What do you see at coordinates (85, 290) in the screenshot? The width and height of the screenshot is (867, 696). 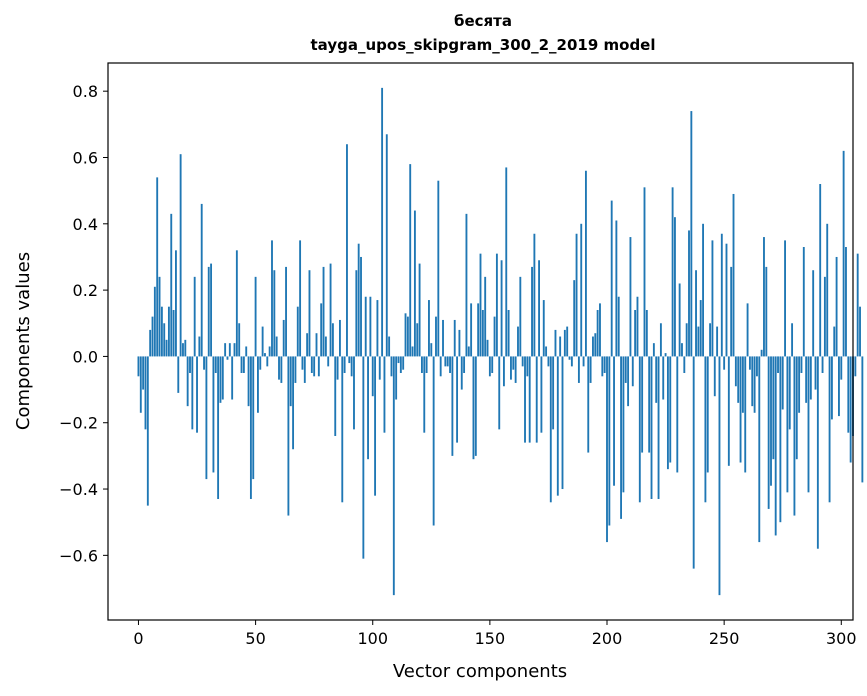 I see `y-tick-label: 0.2` at bounding box center [85, 290].